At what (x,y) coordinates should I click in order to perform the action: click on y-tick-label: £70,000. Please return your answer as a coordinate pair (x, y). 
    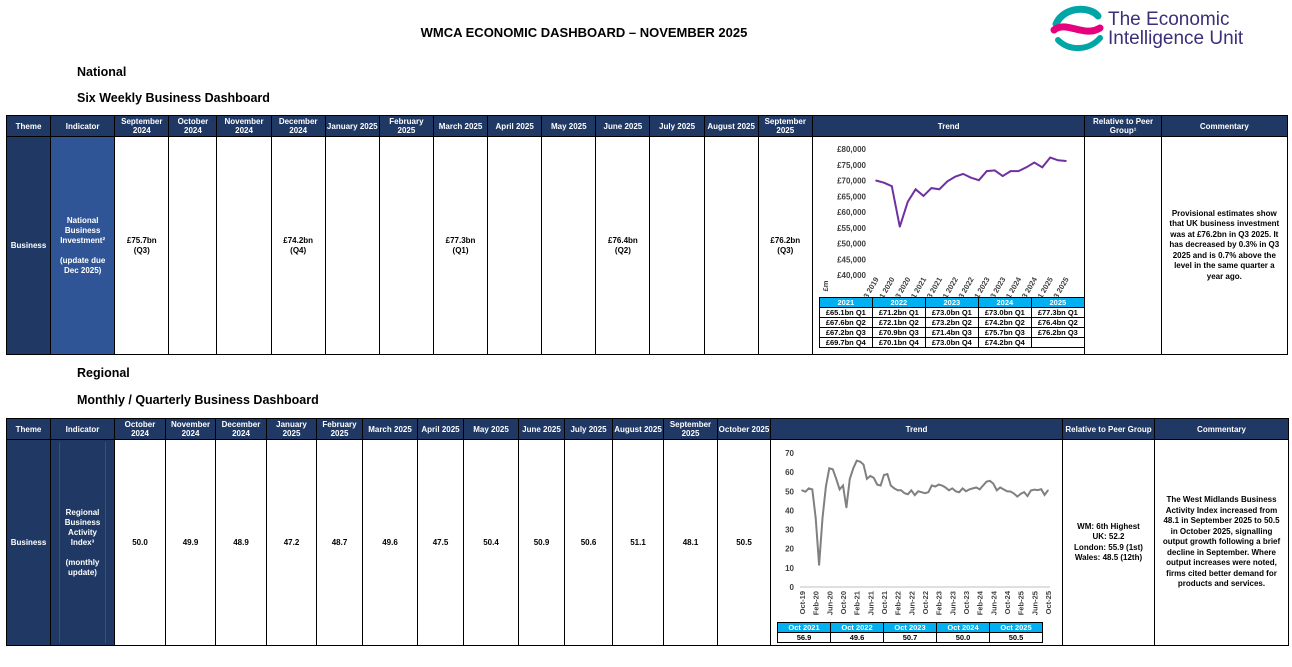
    Looking at the image, I should click on (851, 181).